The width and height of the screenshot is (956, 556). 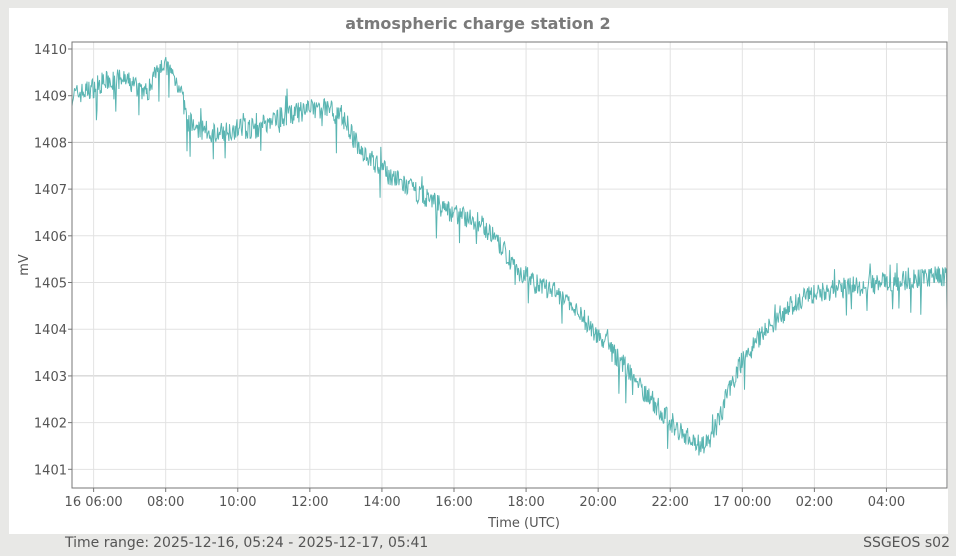 What do you see at coordinates (381, 502) in the screenshot?
I see `x-tick-label: 14:00` at bounding box center [381, 502].